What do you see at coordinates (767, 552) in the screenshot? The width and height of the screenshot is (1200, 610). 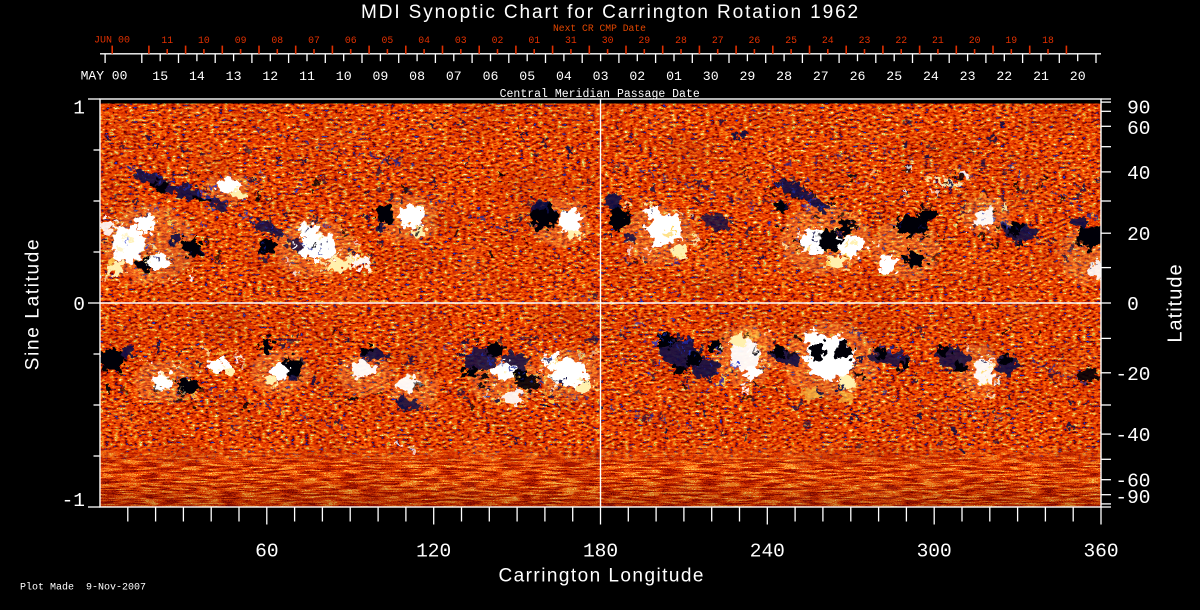 I see `svg-text: 240` at bounding box center [767, 552].